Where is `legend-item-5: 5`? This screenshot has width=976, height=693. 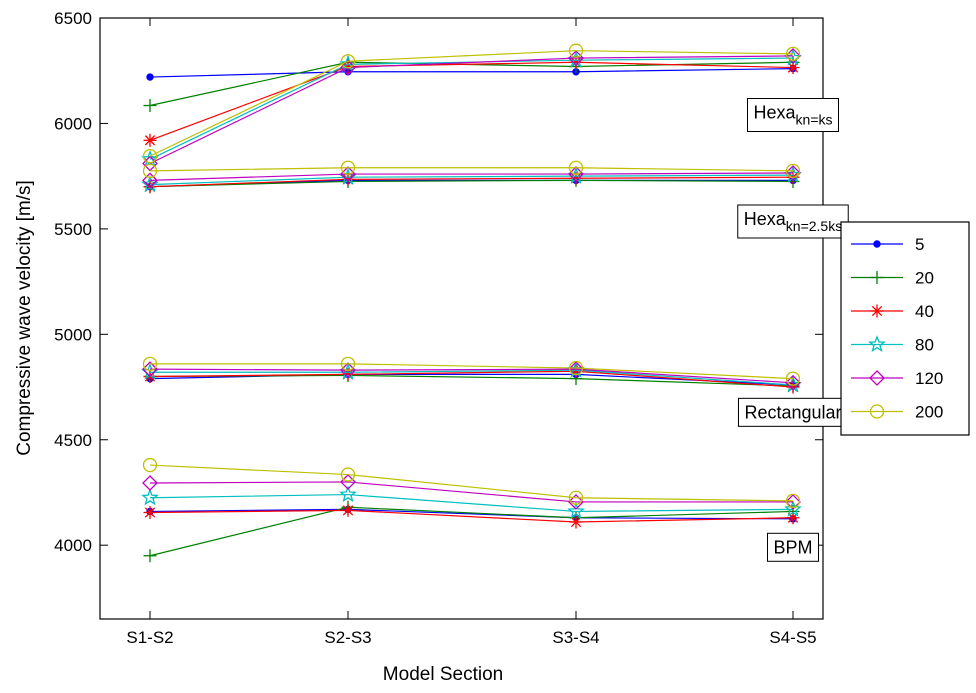
legend-item-5: 5 is located at coordinates (887, 244).